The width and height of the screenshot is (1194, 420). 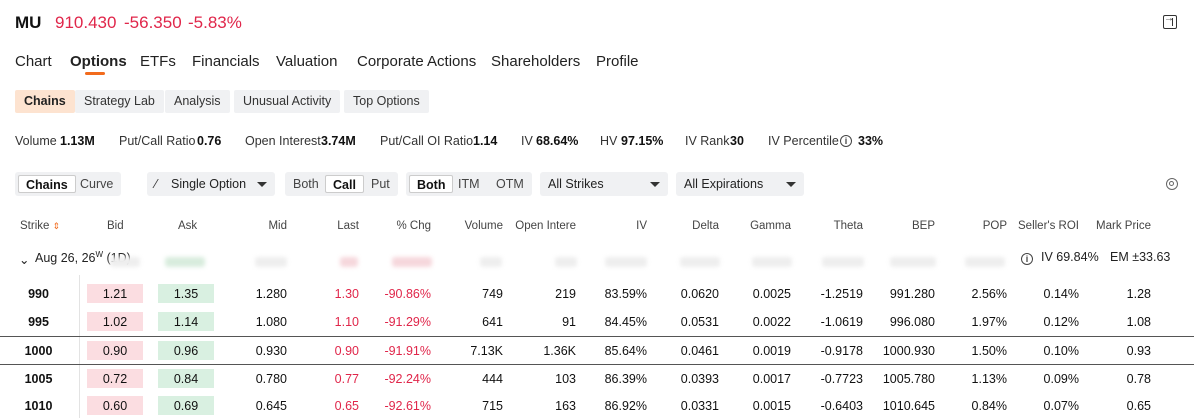 I want to click on cell-bid: 1.21, so click(x=115, y=294).